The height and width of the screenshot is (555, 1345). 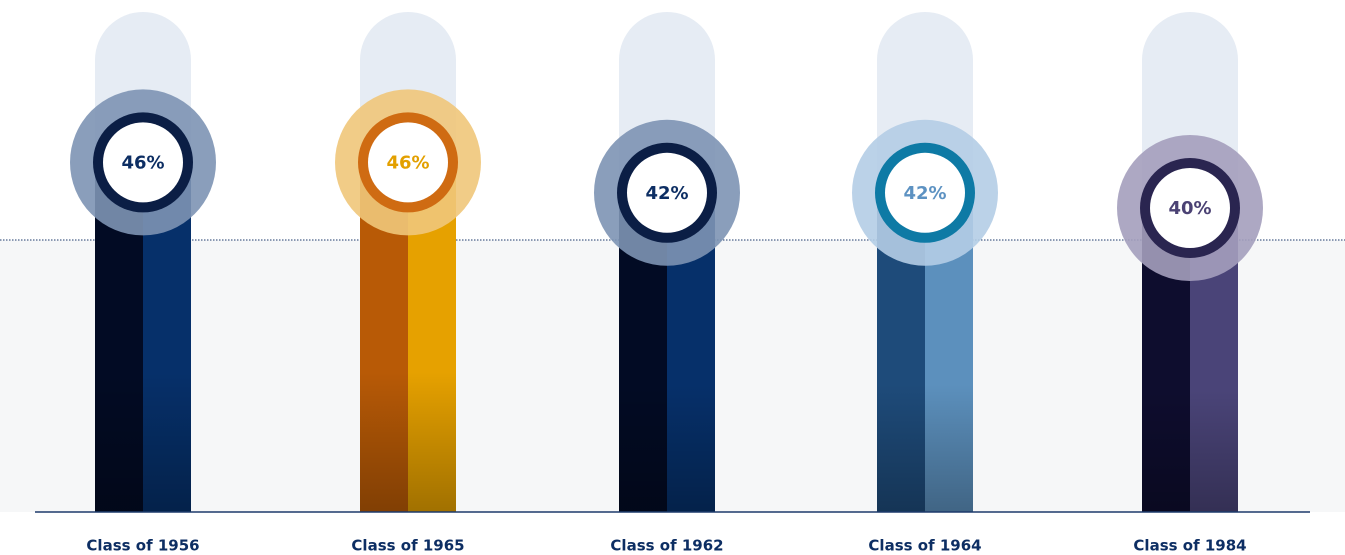 I want to click on category-label: Class of 1984, so click(x=1189, y=546).